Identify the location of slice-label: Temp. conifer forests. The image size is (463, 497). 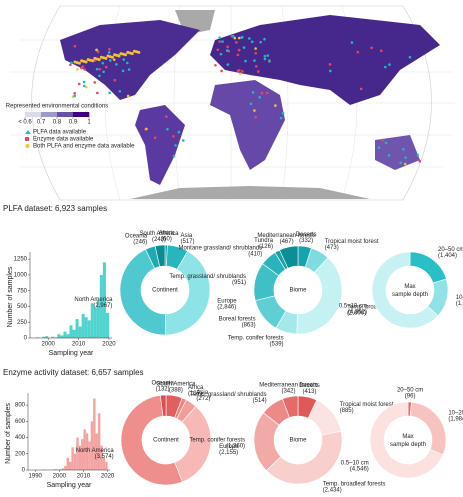
(217, 440).